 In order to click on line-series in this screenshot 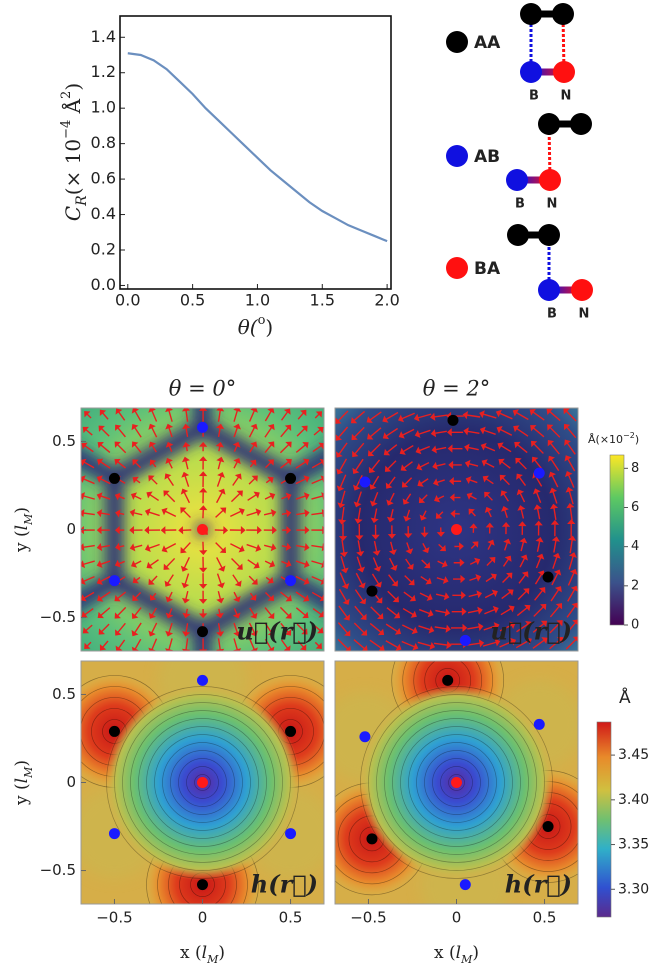, I will do `click(257, 147)`.